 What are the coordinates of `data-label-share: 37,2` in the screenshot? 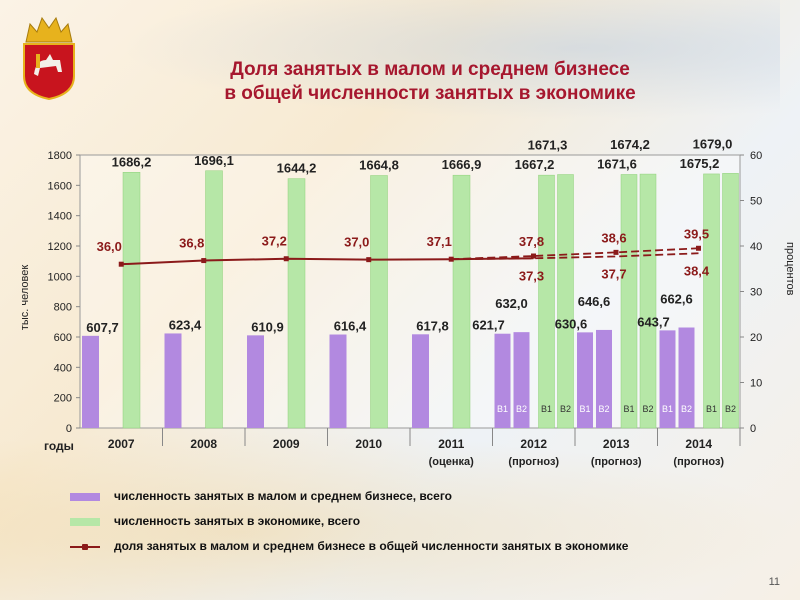 It's located at (274, 241).